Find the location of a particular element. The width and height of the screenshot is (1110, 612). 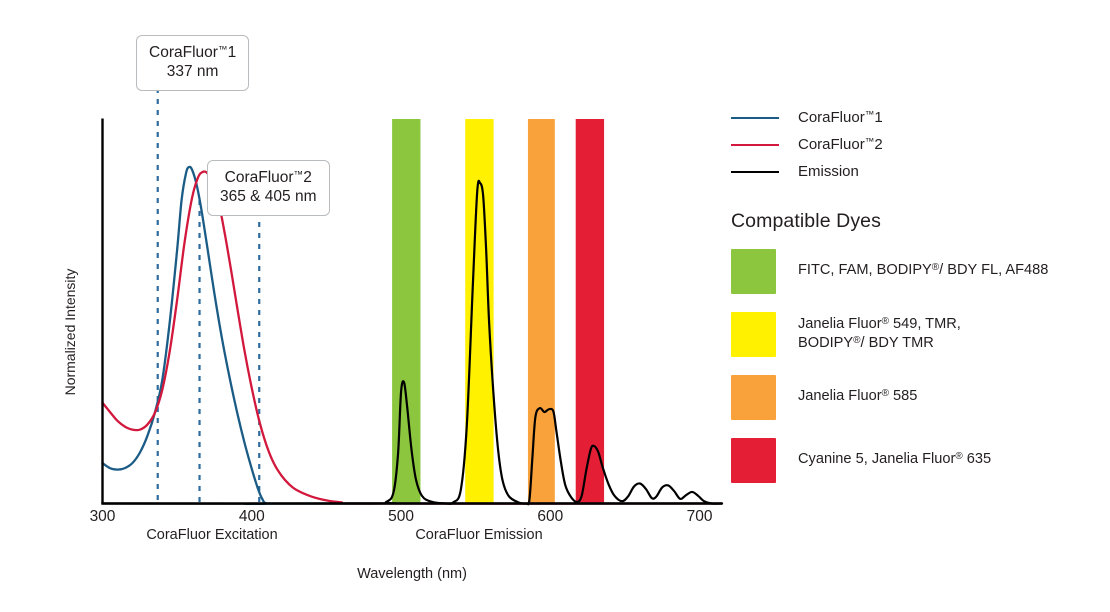

x-tick-400: 400 is located at coordinates (251, 516).